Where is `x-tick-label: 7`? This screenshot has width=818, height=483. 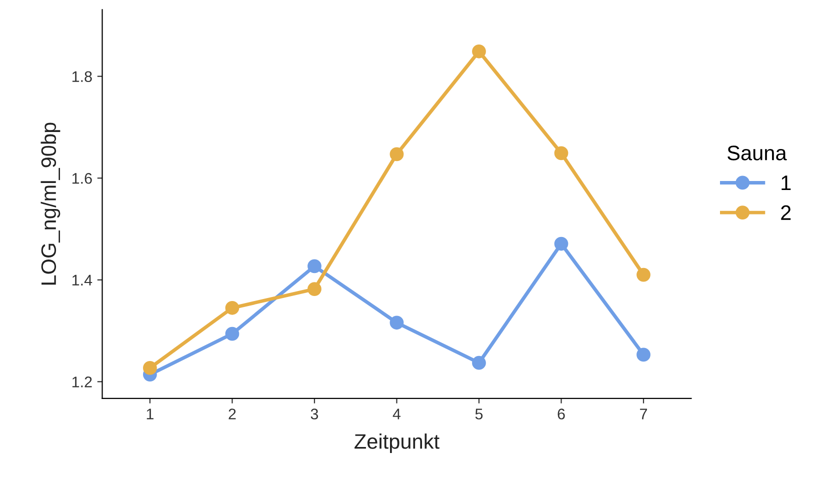
x-tick-label: 7 is located at coordinates (643, 414).